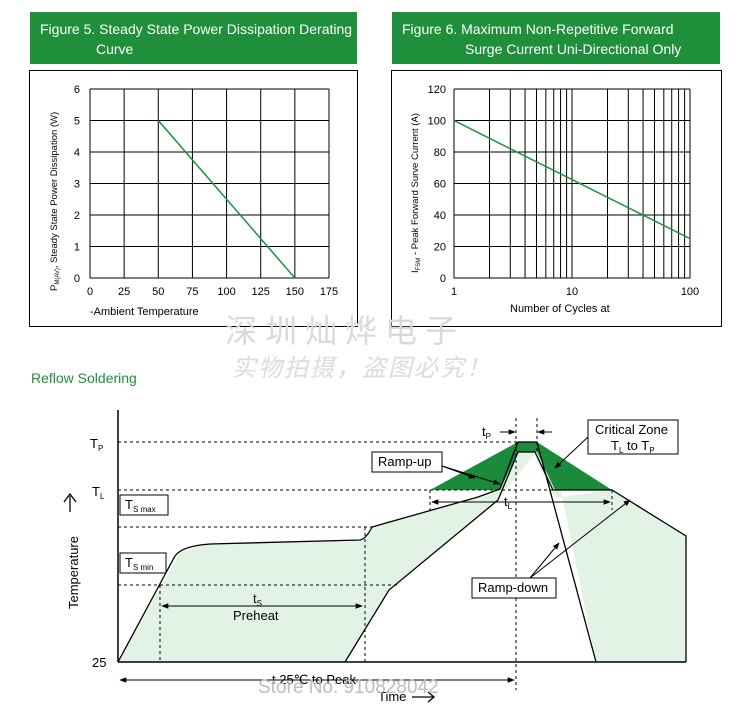 The width and height of the screenshot is (750, 709). What do you see at coordinates (77, 153) in the screenshot?
I see `figure5-y-tick-label: 4` at bounding box center [77, 153].